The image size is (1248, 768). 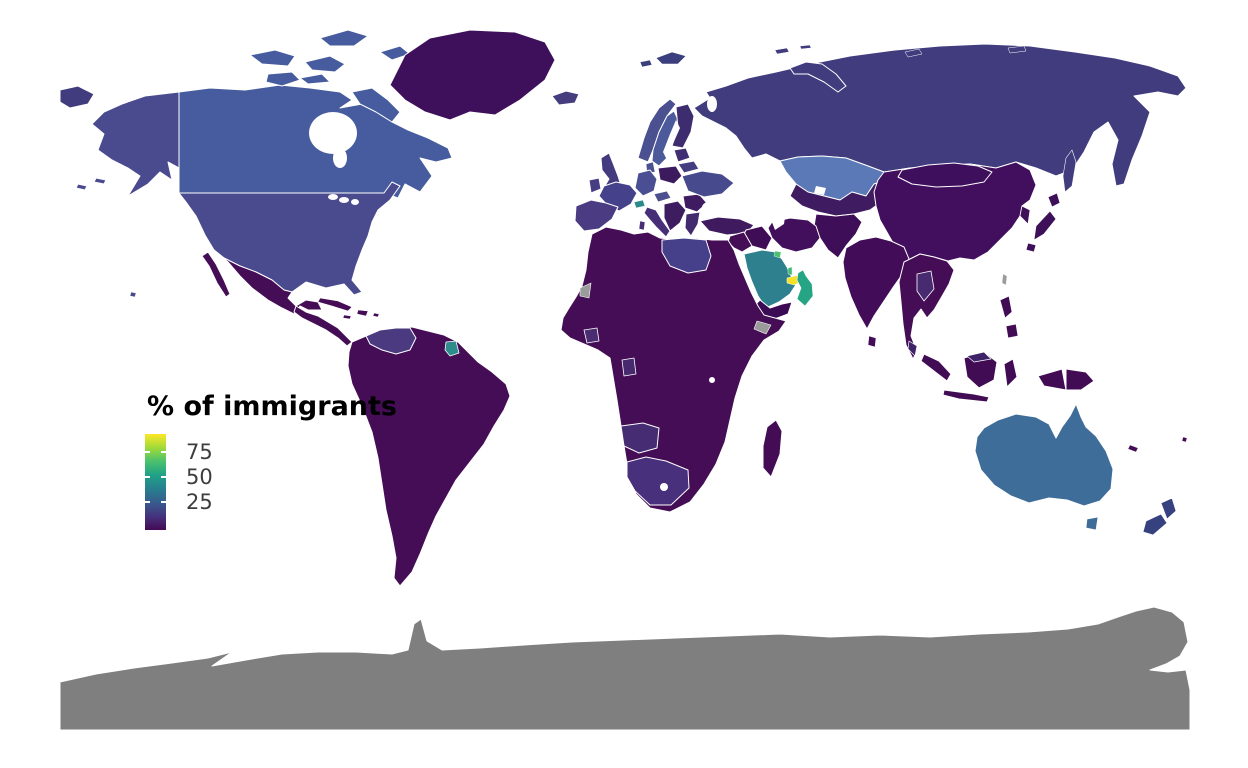 I want to click on region-western-sahara, so click(x=585, y=290).